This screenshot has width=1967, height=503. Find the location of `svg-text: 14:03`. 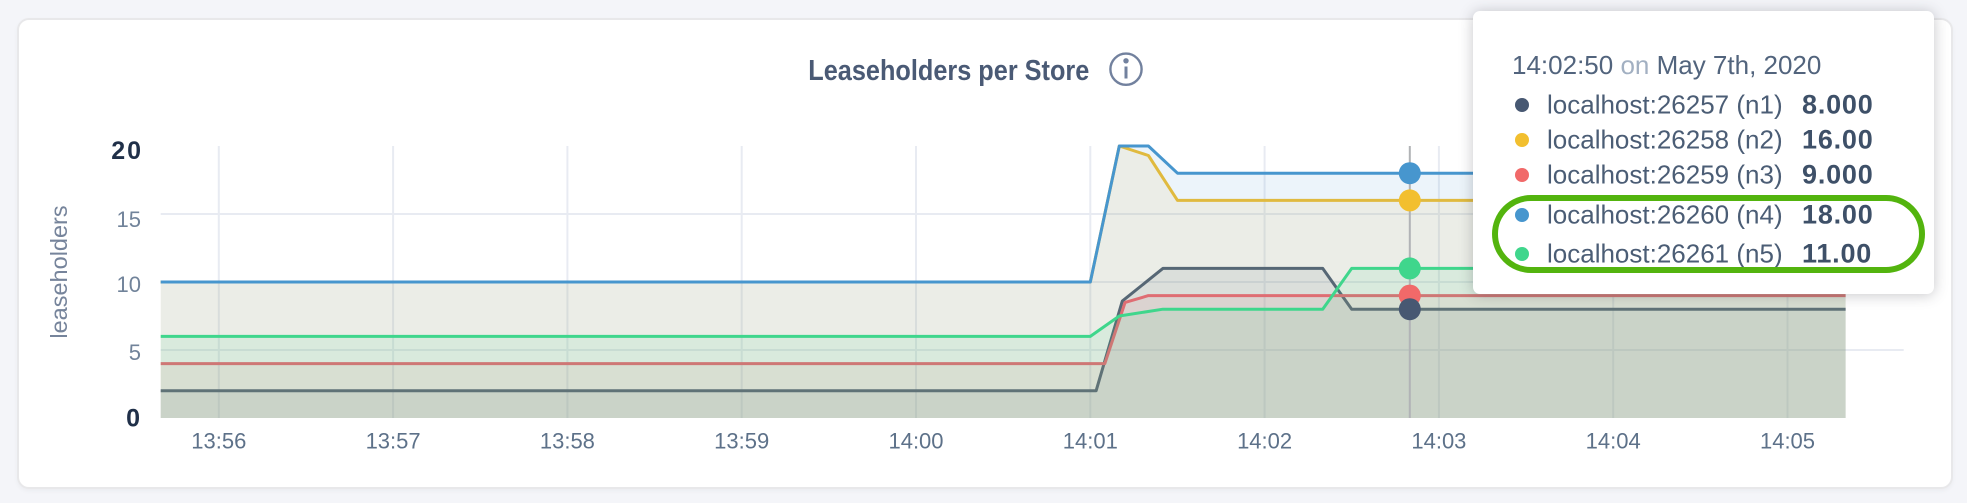

svg-text: 14:03 is located at coordinates (1438, 441).